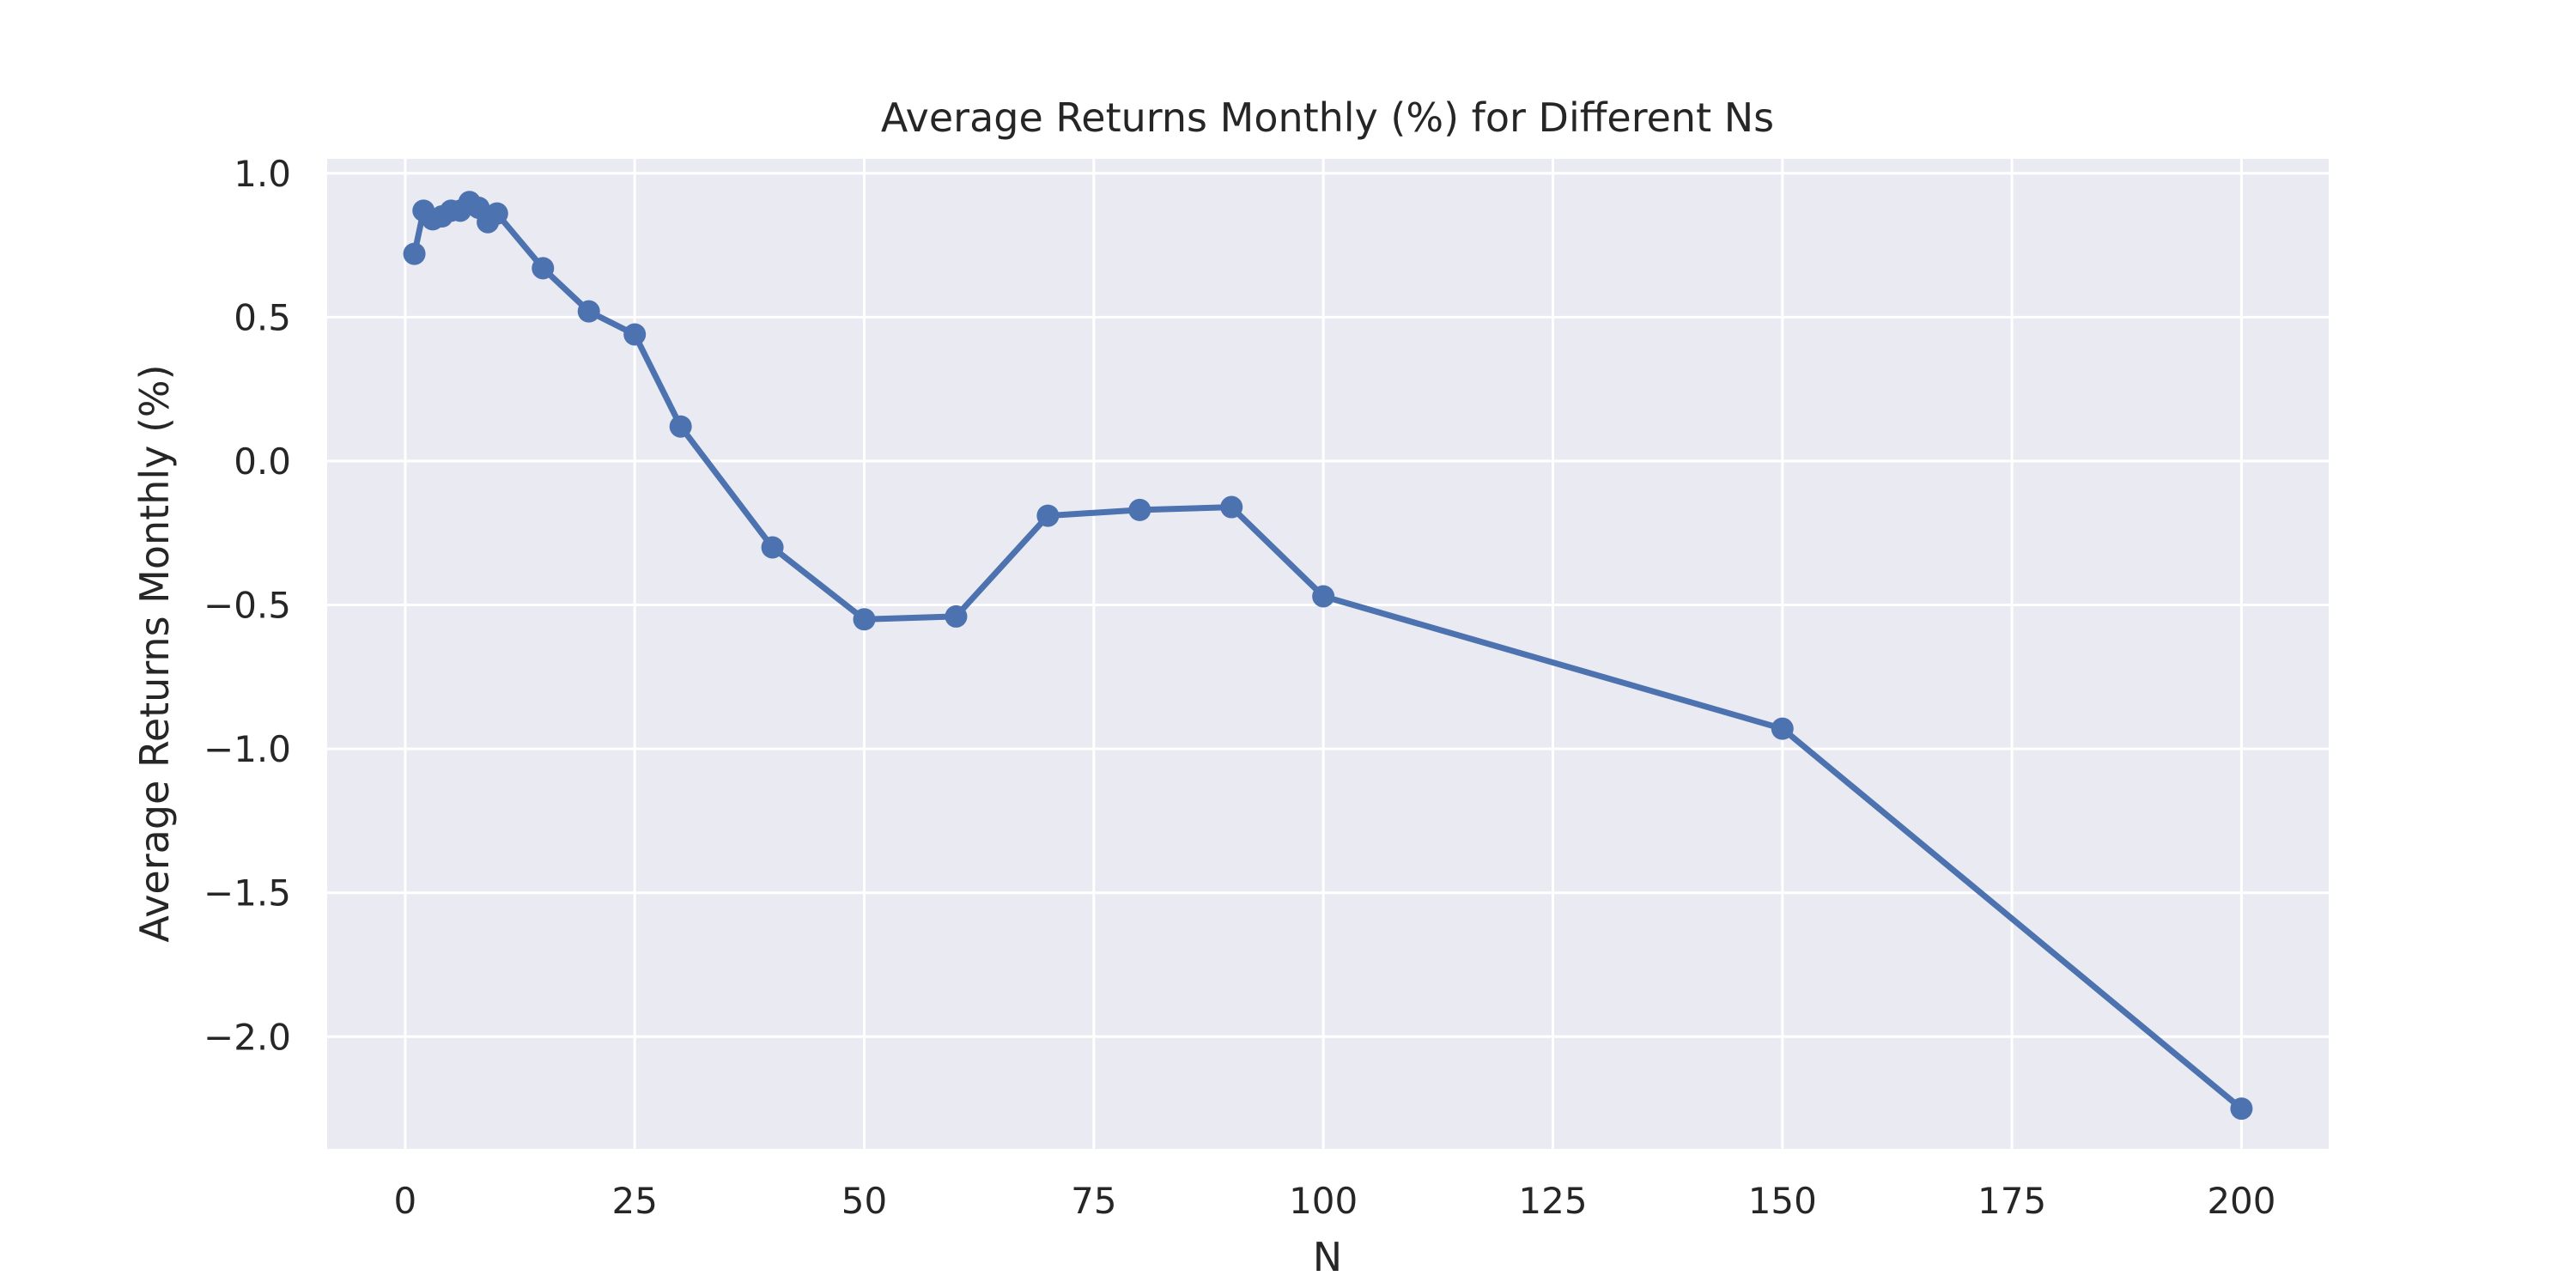  I want to click on x-axis-label: N, so click(1327, 1257).